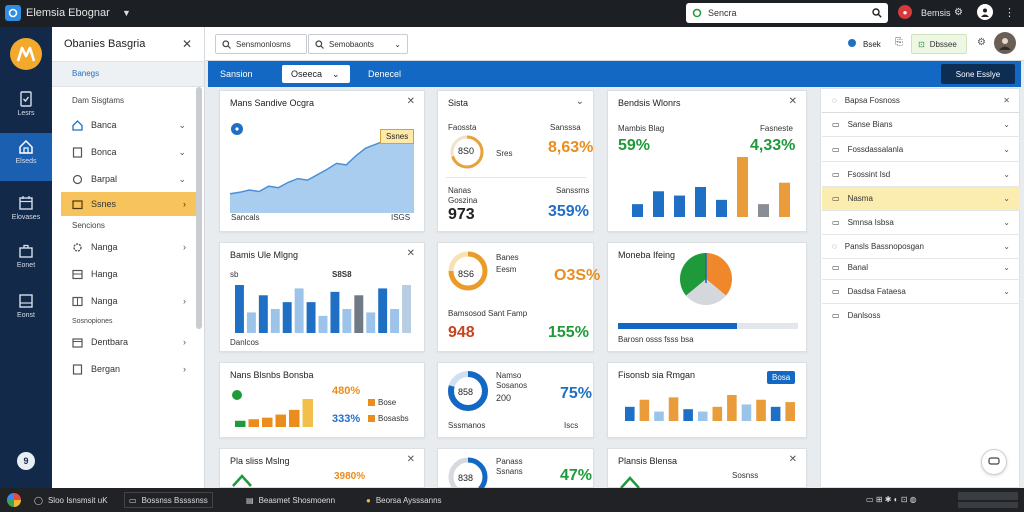 This screenshot has height=512, width=1024. Describe the element at coordinates (905, 12) in the screenshot. I see `notification-icon: ●` at that location.